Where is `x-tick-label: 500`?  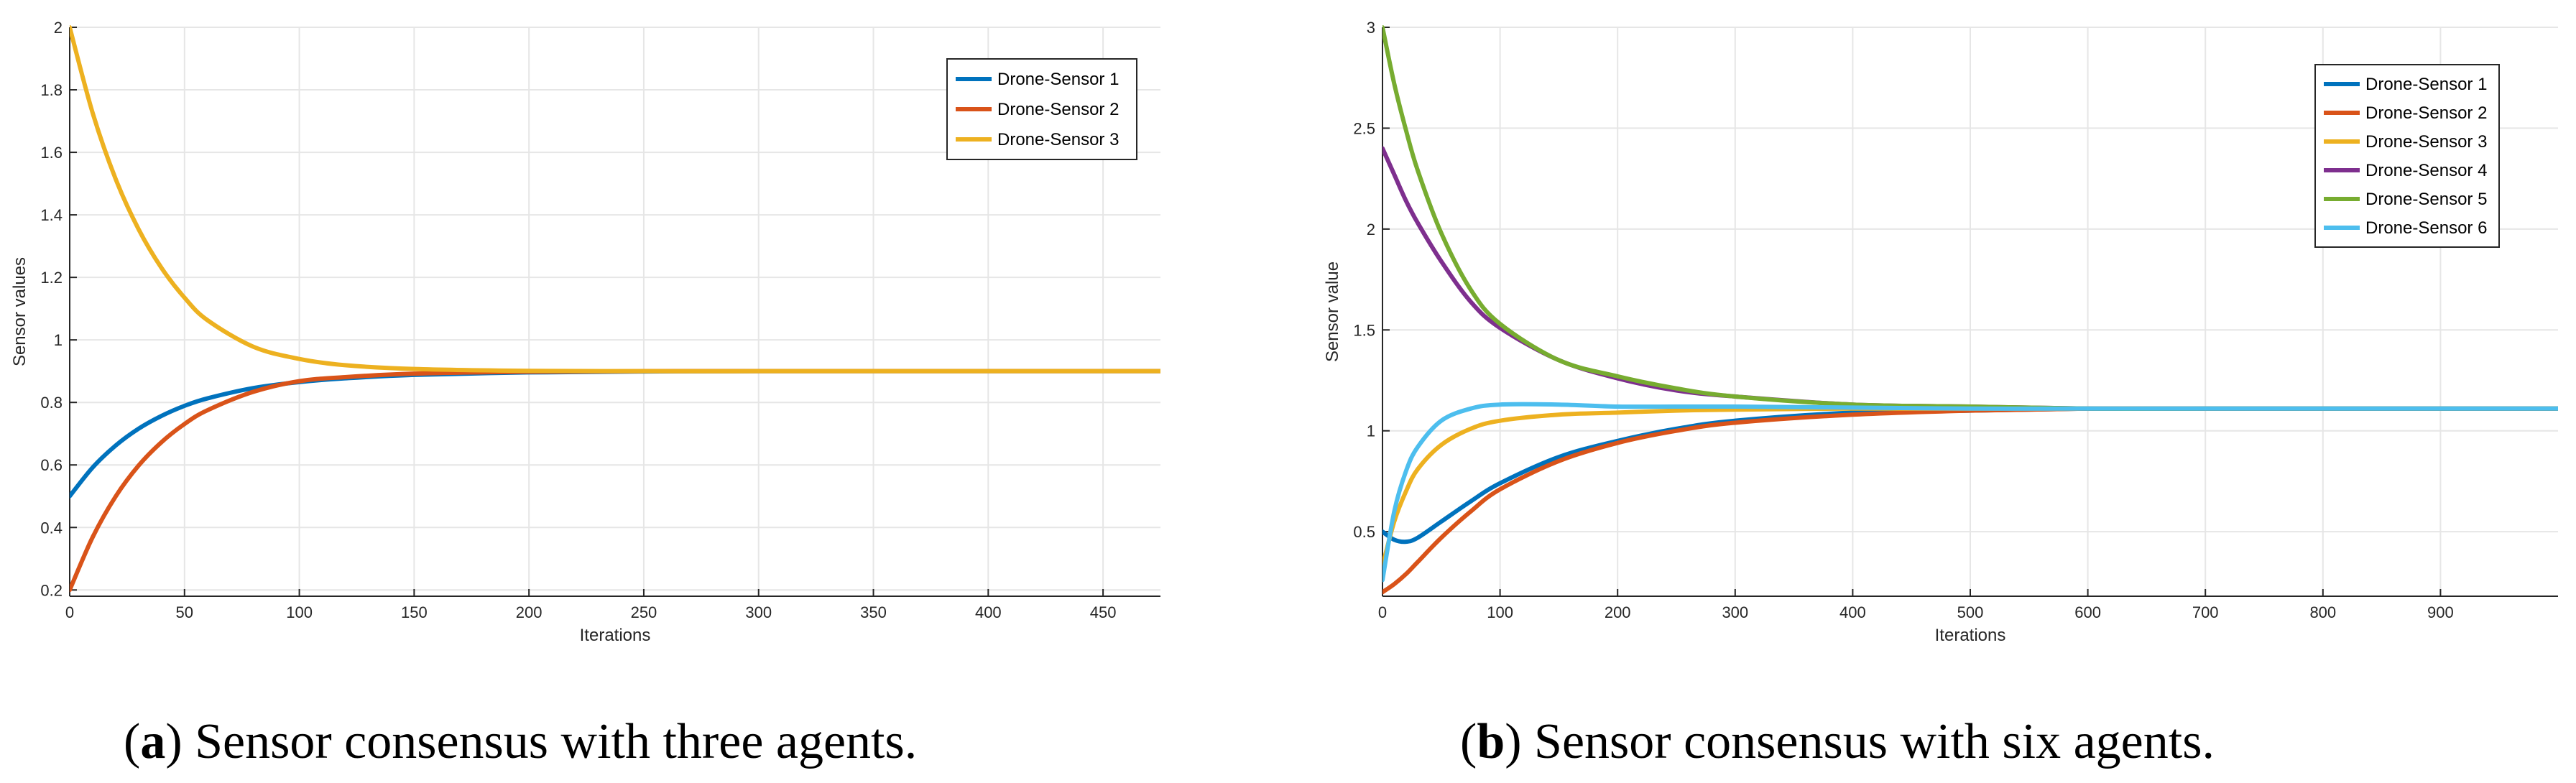 x-tick-label: 500 is located at coordinates (1971, 612).